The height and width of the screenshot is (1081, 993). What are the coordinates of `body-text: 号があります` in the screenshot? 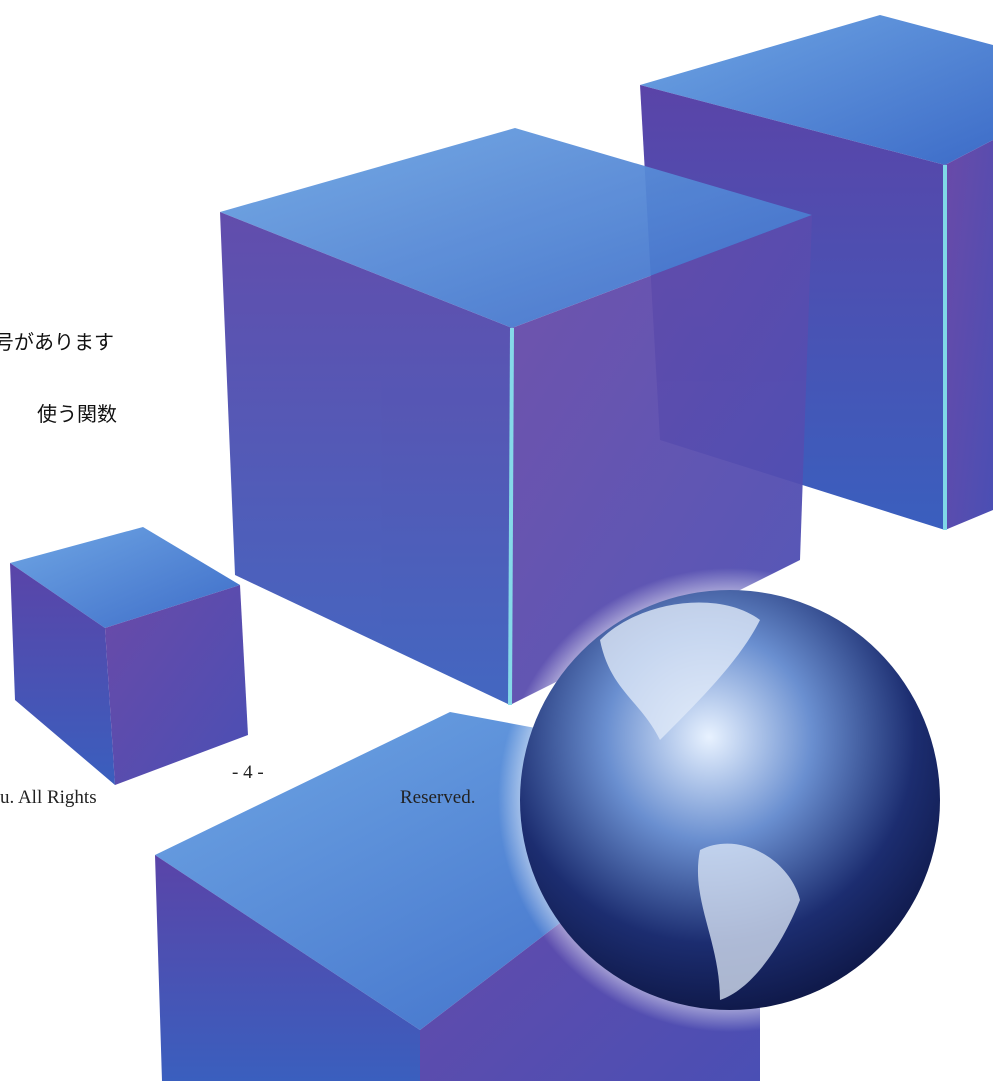 It's located at (57, 342).